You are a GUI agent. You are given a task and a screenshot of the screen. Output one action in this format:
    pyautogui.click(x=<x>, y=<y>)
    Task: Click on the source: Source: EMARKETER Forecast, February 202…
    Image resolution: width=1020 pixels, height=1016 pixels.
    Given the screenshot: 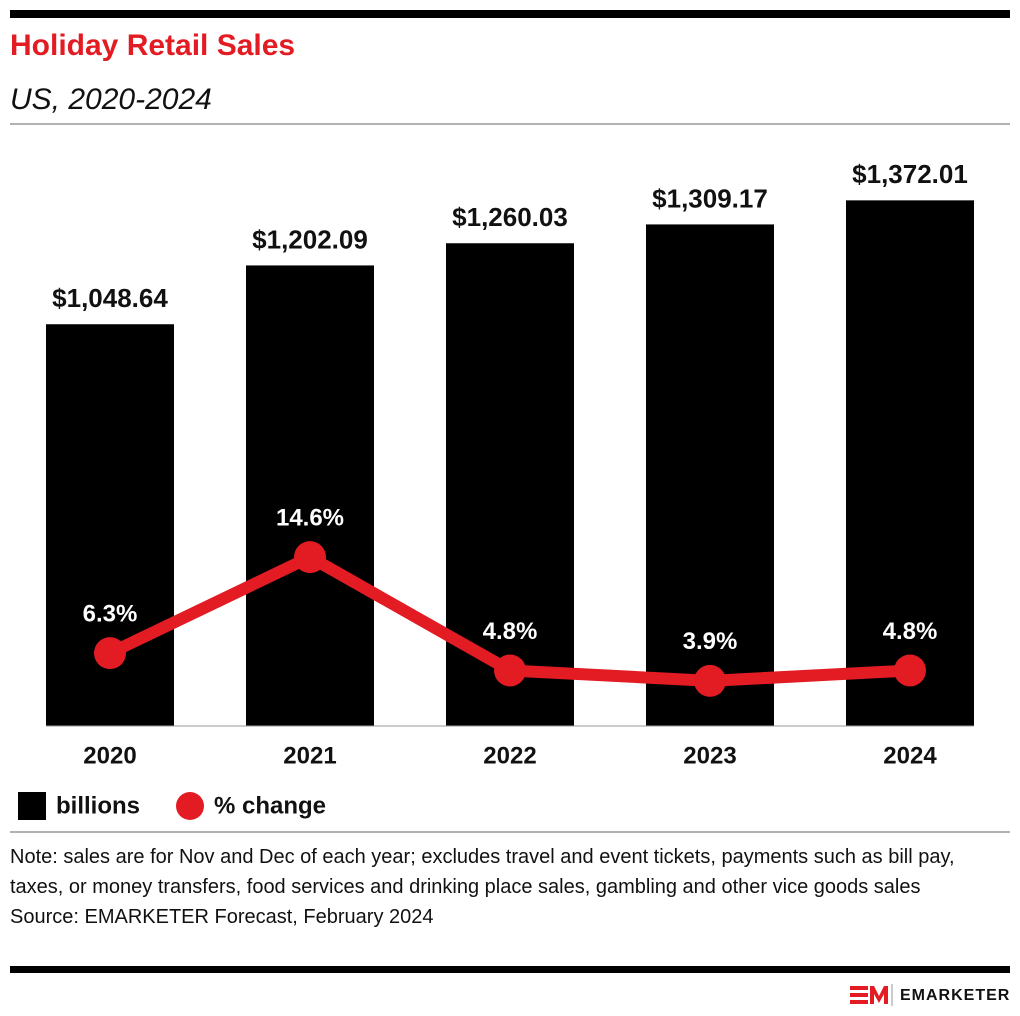 What is the action you would take?
    pyautogui.click(x=222, y=917)
    